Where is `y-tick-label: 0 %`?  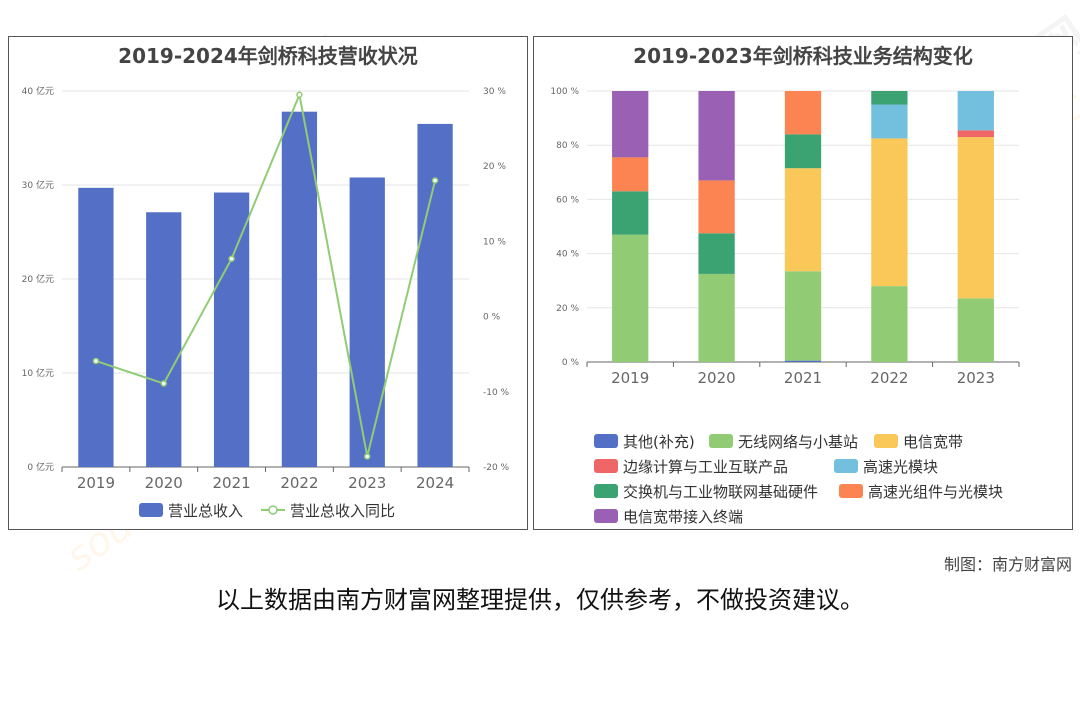
y-tick-label: 0 % is located at coordinates (571, 363).